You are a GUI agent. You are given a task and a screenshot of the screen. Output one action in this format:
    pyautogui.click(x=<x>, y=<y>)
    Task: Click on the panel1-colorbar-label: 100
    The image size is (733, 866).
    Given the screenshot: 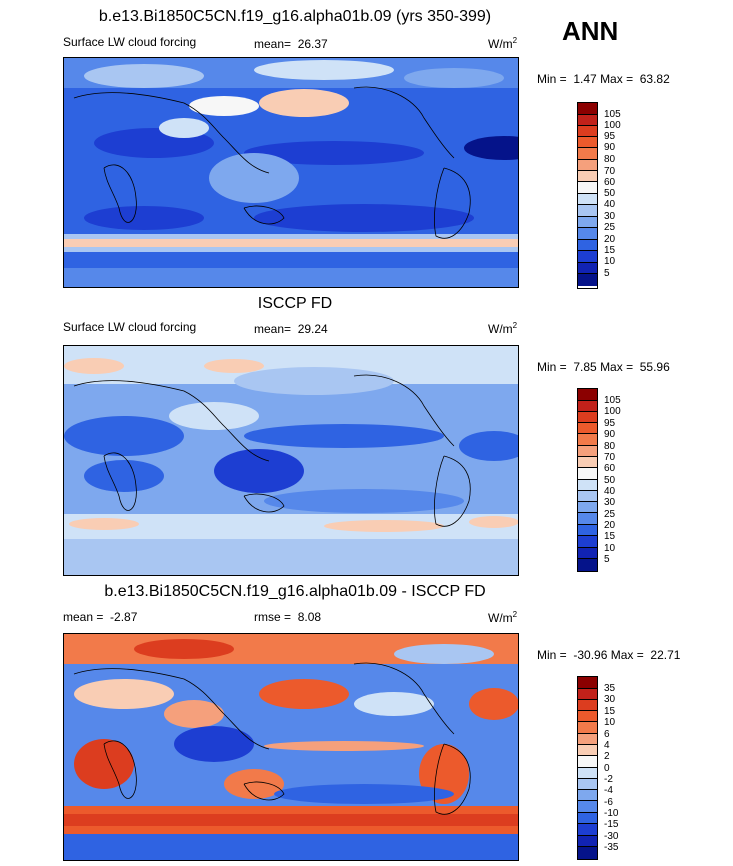 What is the action you would take?
    pyautogui.click(x=612, y=125)
    